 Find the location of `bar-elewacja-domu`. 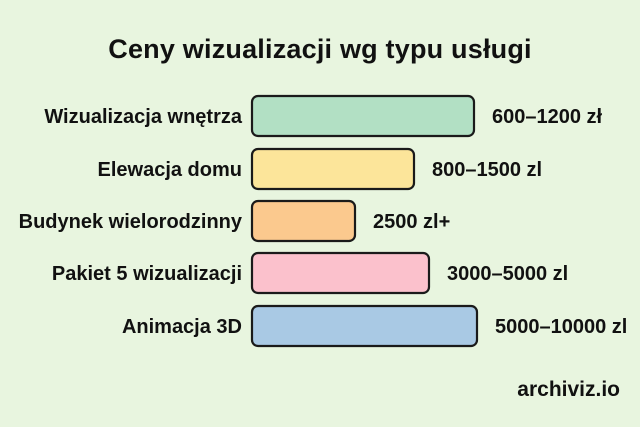

bar-elewacja-domu is located at coordinates (333, 169).